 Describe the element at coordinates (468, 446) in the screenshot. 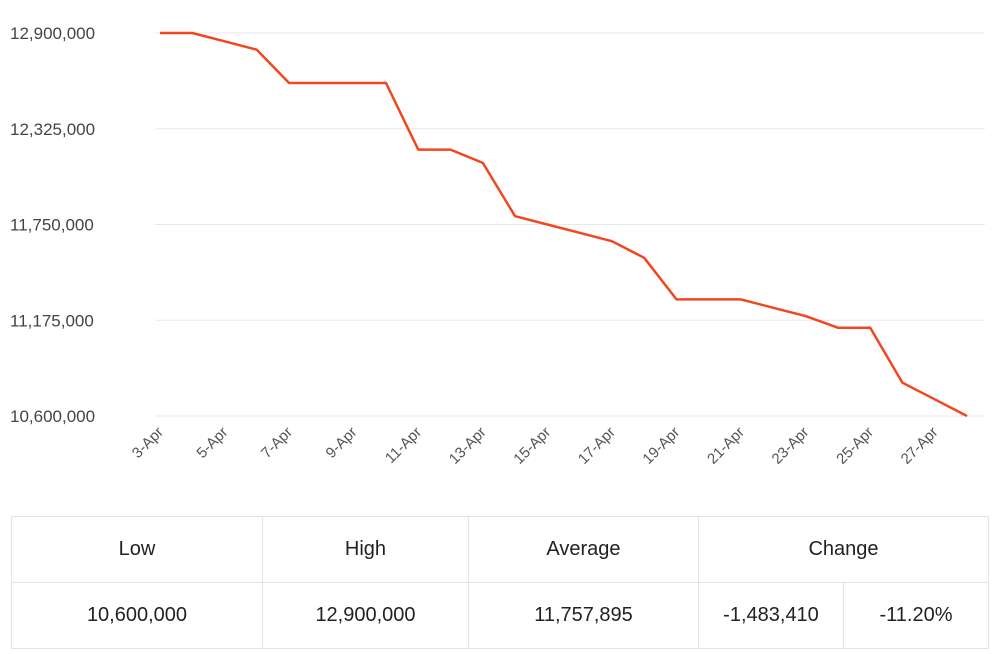

I see `x-tick-label: 13-Apr` at that location.